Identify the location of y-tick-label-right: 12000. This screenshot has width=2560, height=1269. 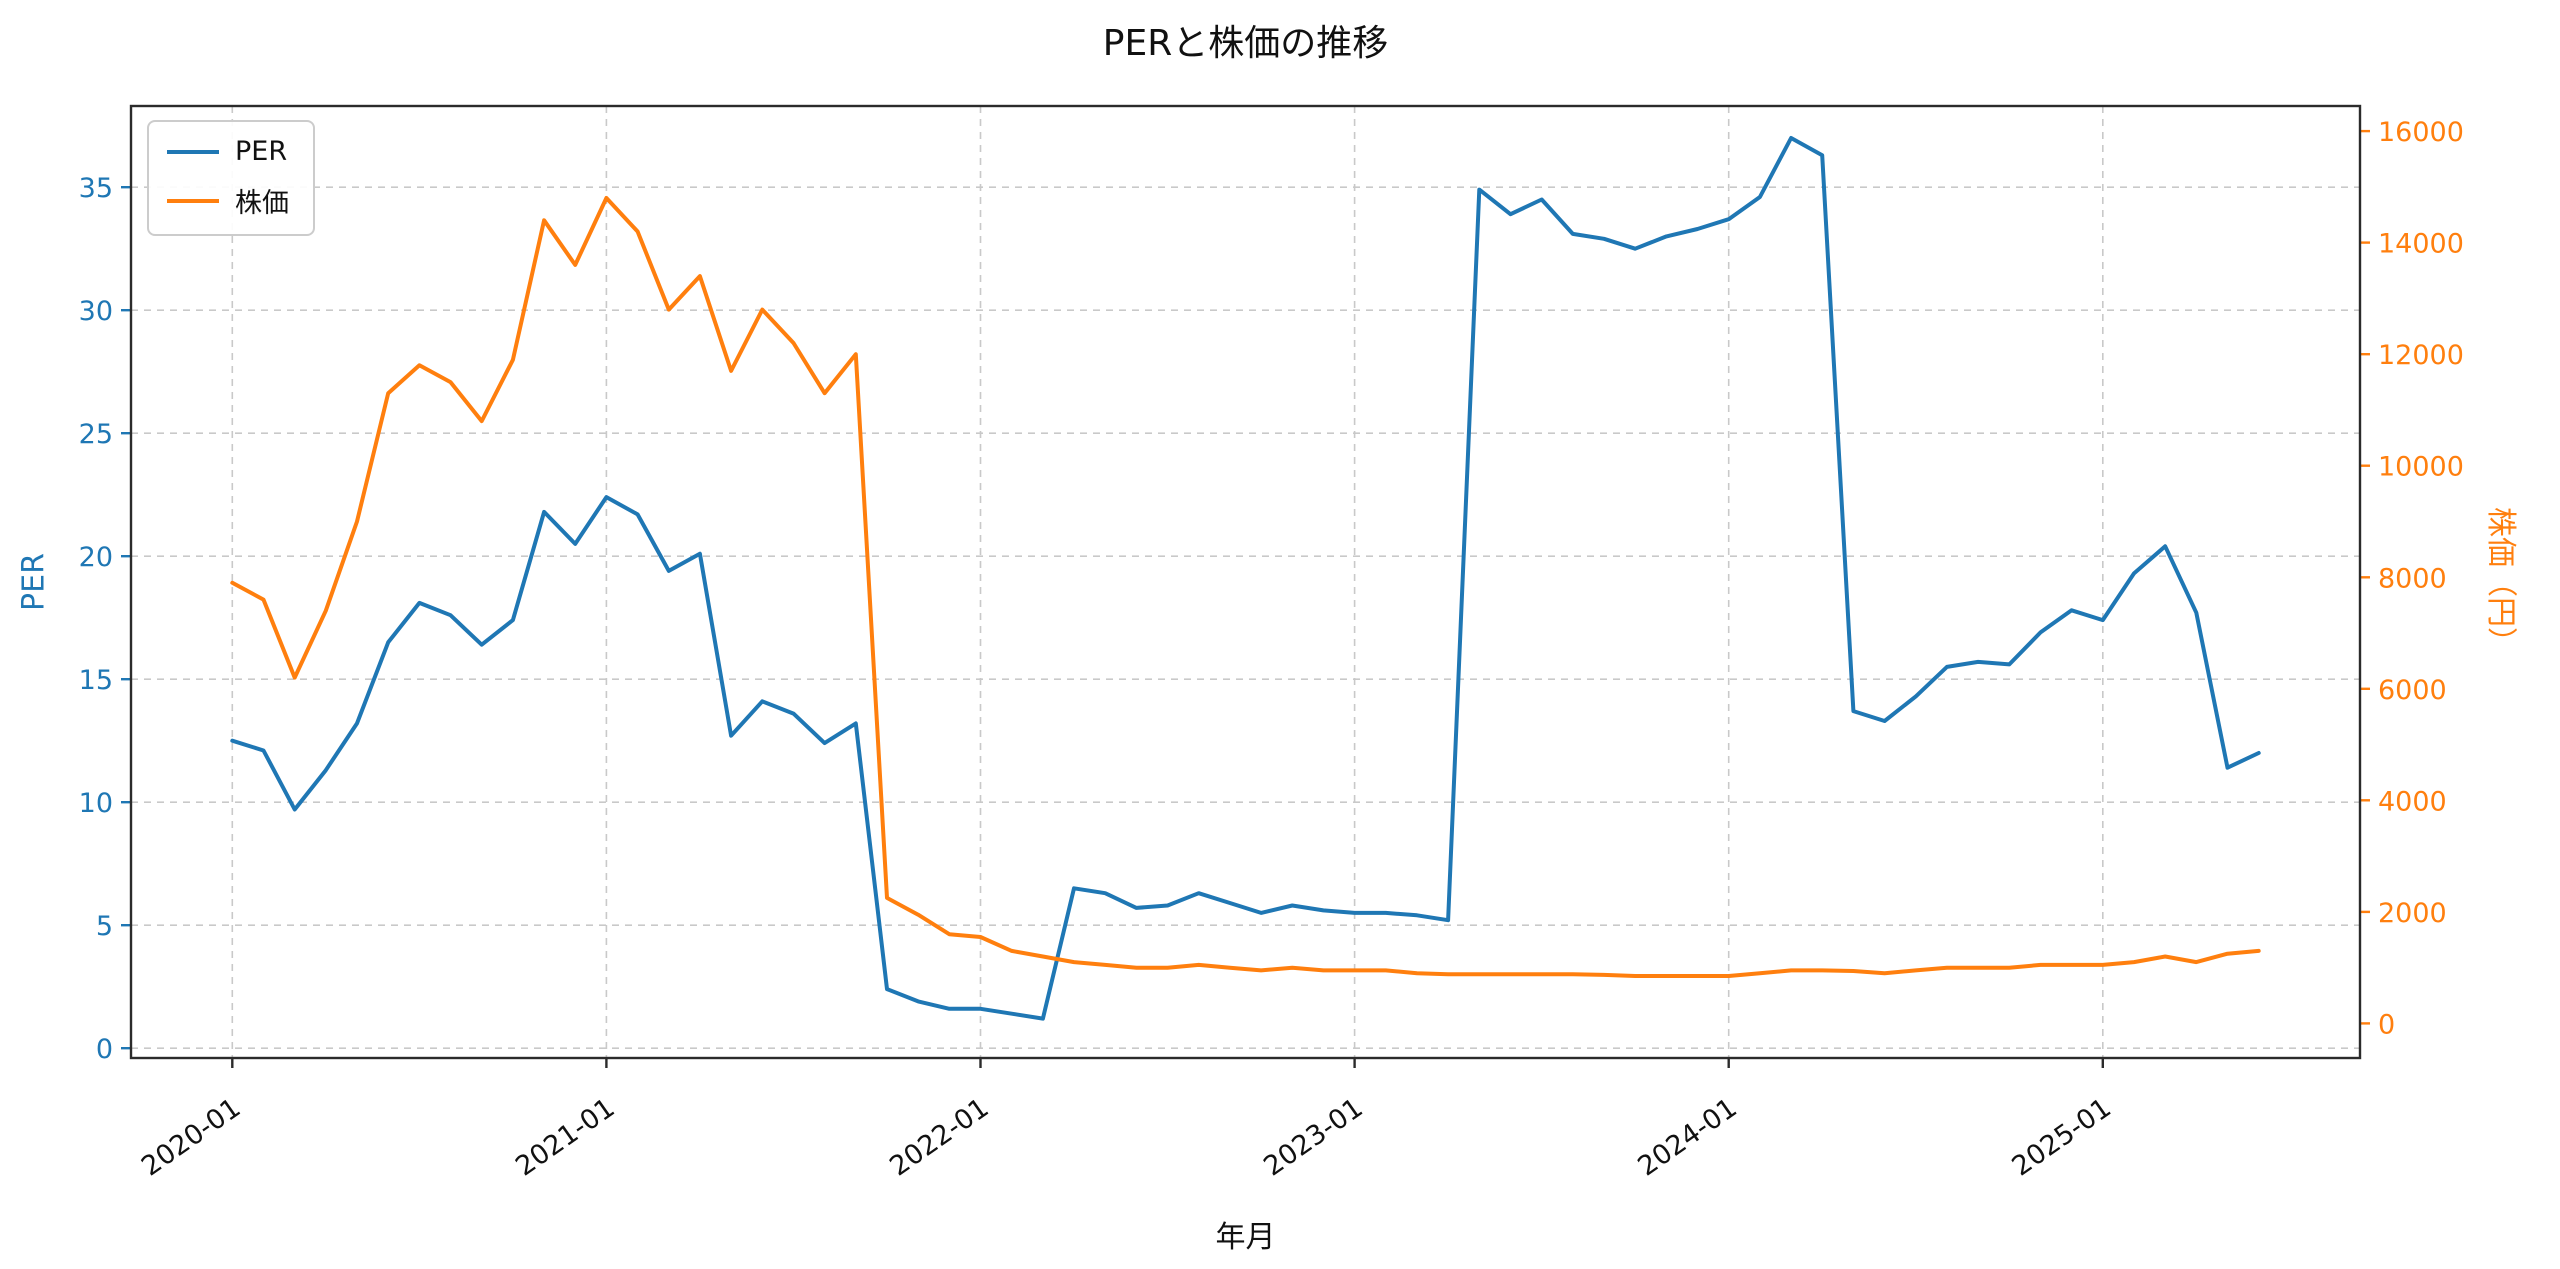
(2421, 355).